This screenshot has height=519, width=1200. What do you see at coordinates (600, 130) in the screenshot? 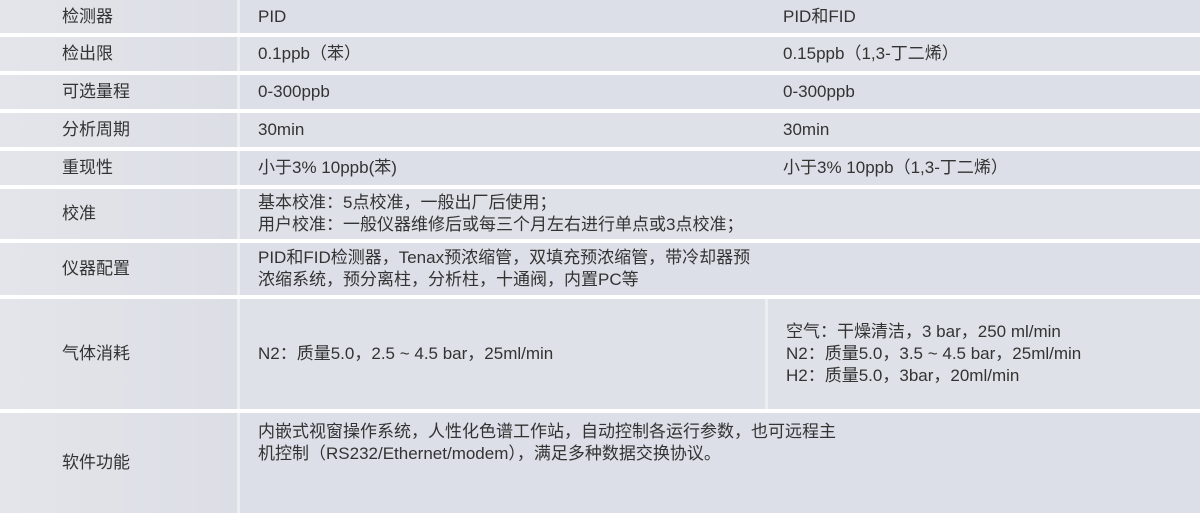
I see `table-row-cycle: 分析周期 30min 30min` at bounding box center [600, 130].